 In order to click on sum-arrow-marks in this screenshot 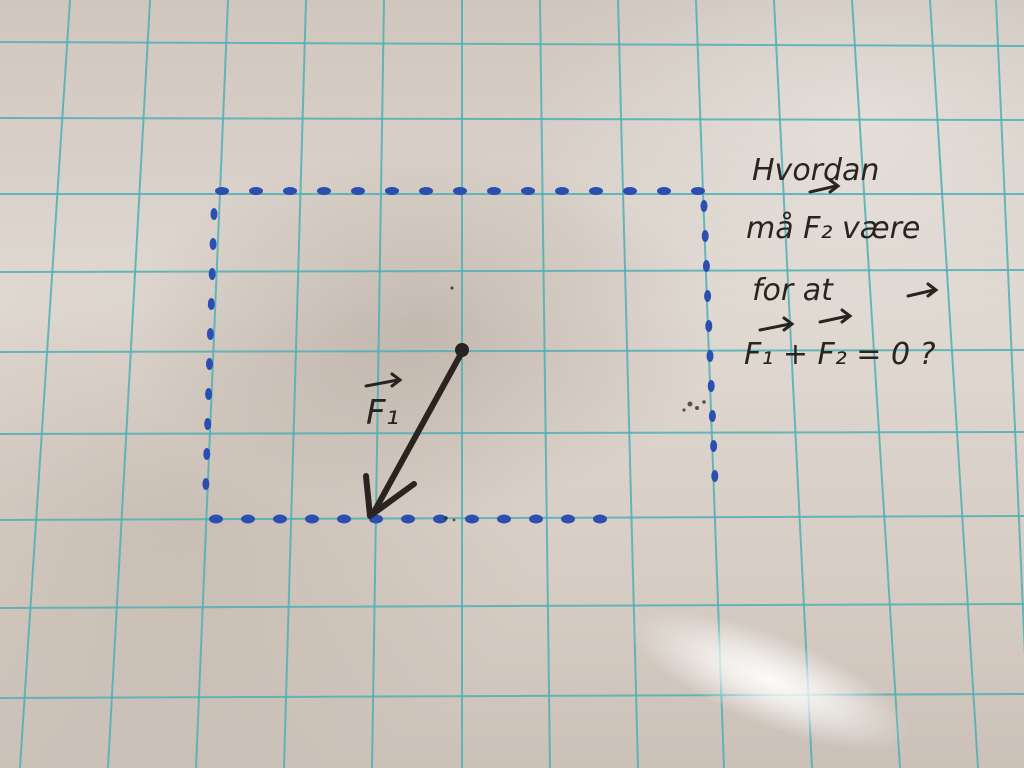, I will do `click(848, 307)`.